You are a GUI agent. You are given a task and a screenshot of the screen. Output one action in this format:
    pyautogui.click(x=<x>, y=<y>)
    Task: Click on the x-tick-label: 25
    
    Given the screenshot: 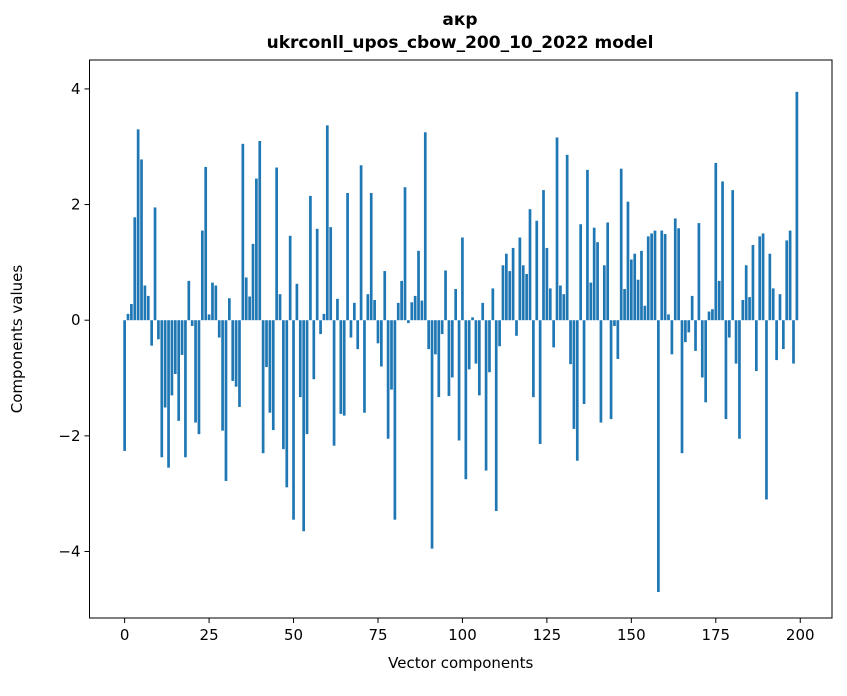 What is the action you would take?
    pyautogui.click(x=209, y=635)
    